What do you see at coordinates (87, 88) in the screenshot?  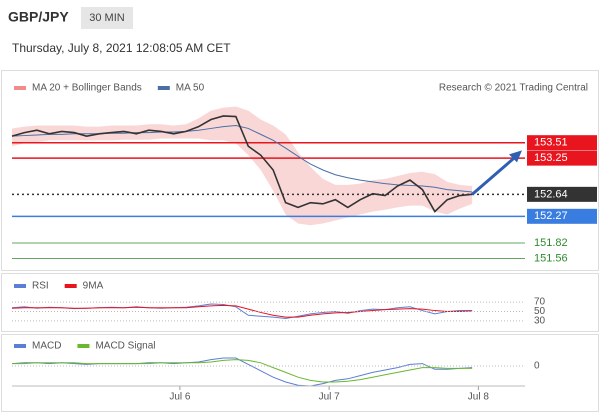 I see `legend-label: MA 20 + Bollinger Bands` at bounding box center [87, 88].